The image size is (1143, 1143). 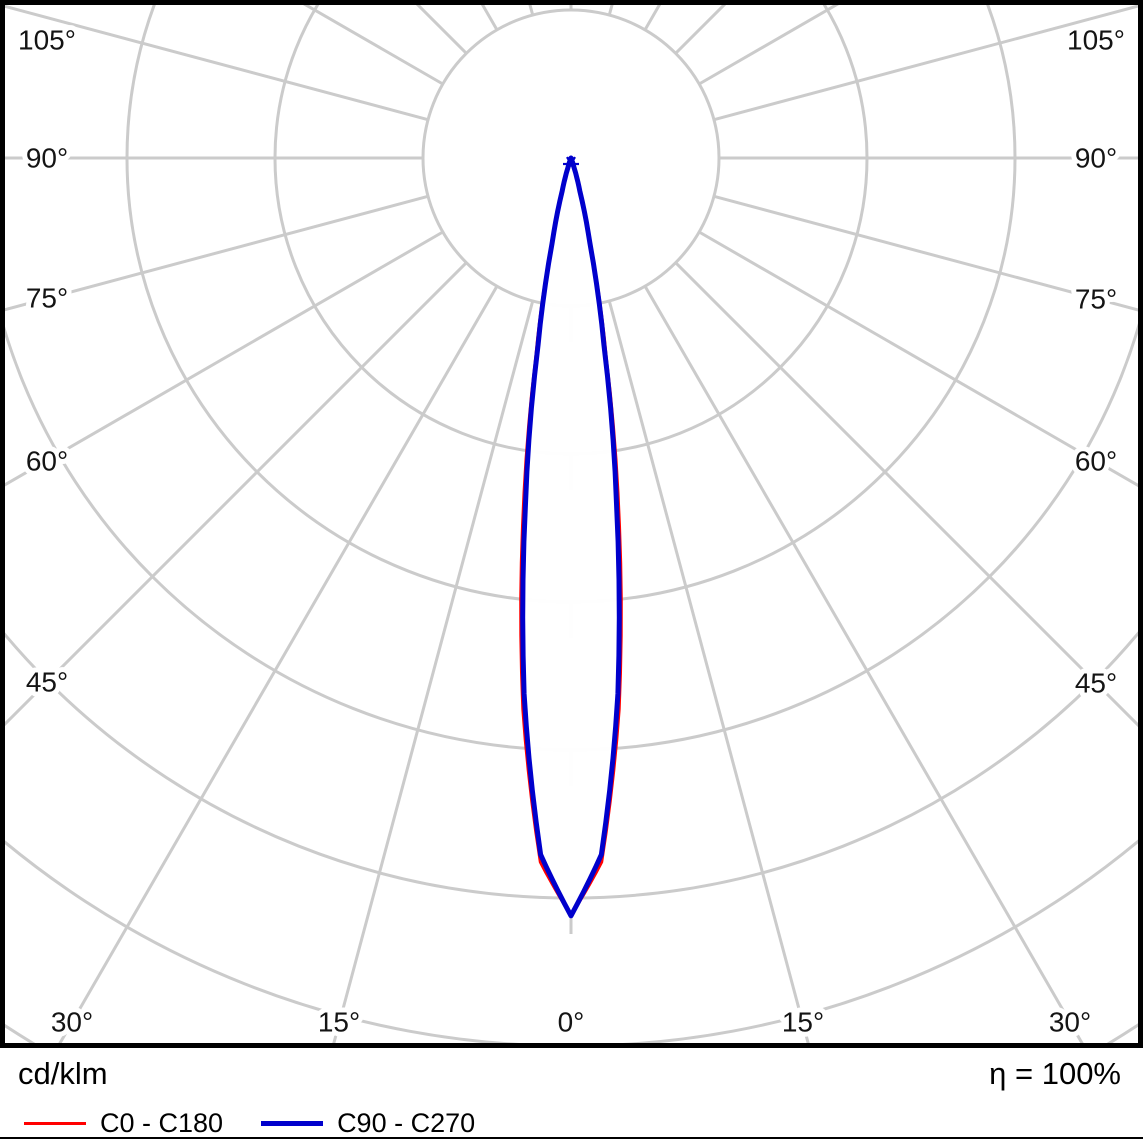 I want to click on efficiency-label: η = 100%, so click(x=1055, y=1073).